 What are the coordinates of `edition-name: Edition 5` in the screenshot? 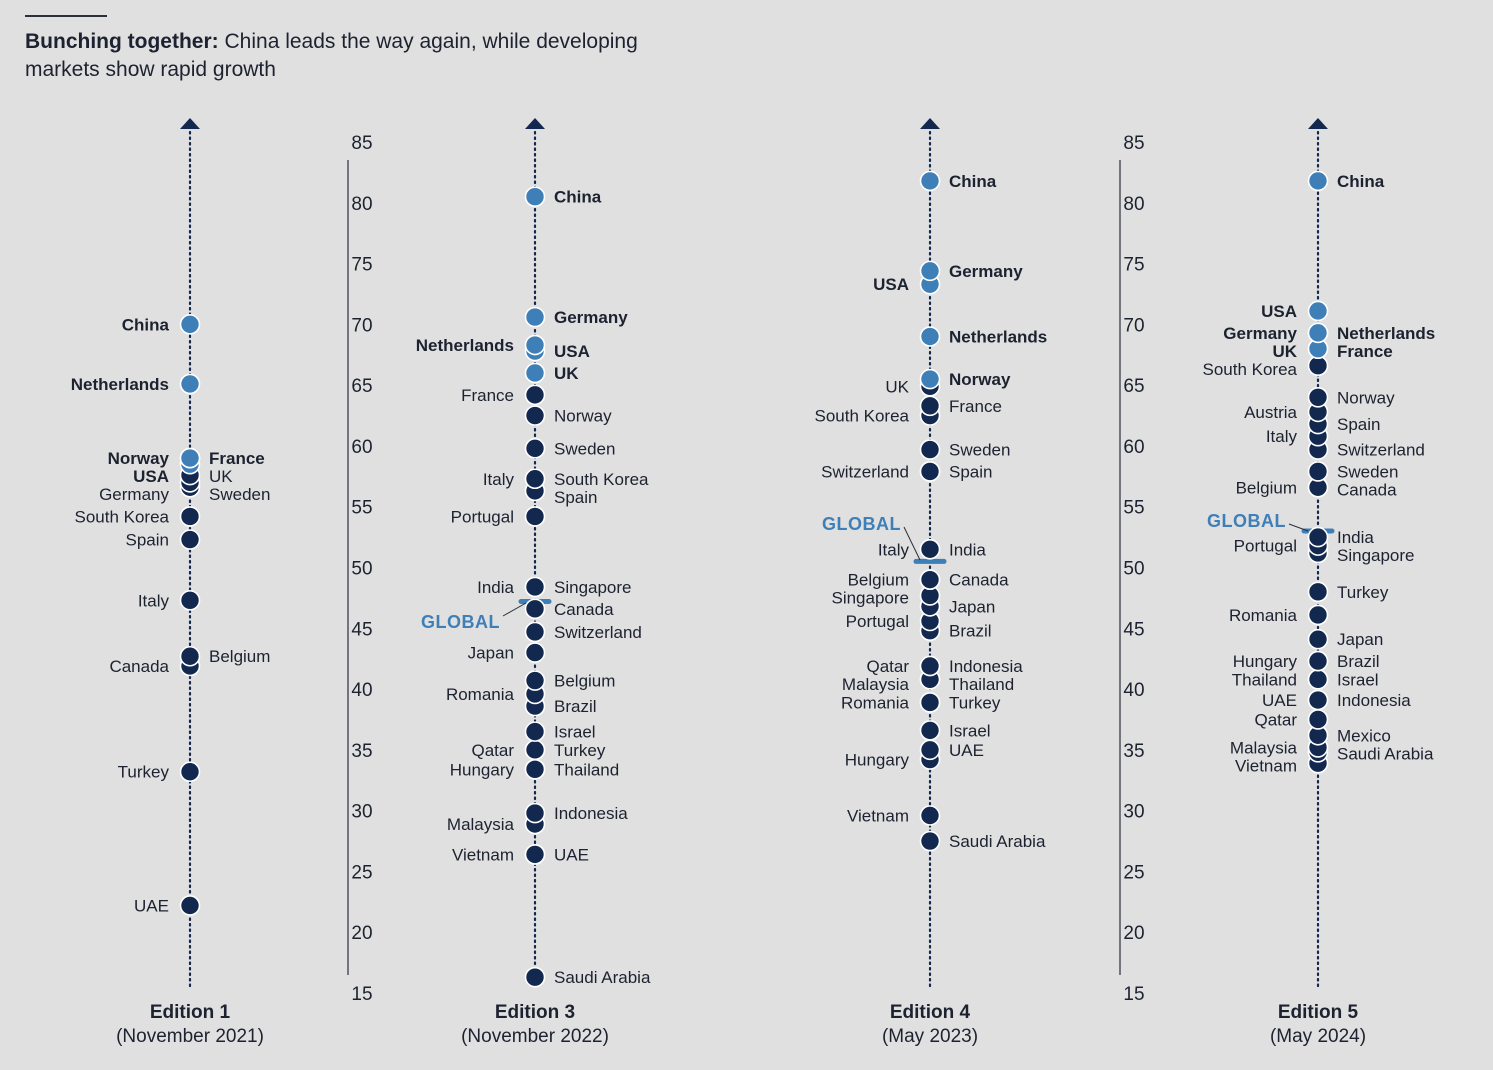 It's located at (1318, 1012).